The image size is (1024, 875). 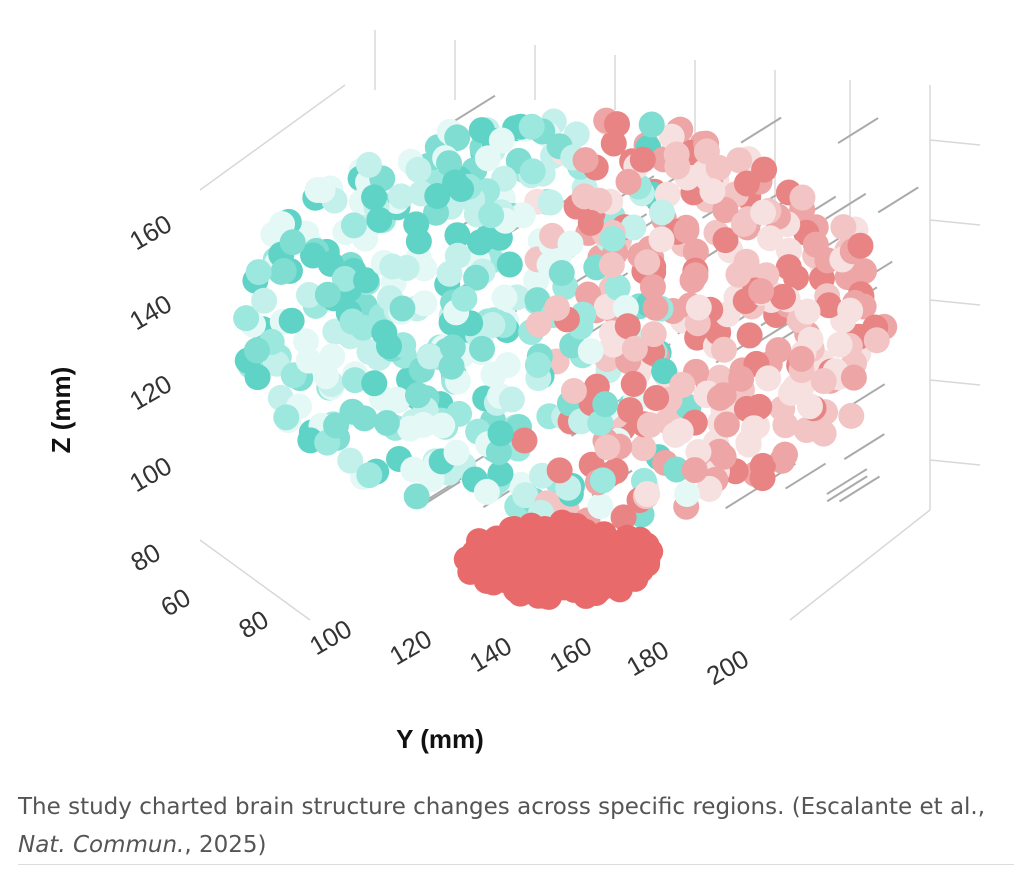 What do you see at coordinates (647, 658) in the screenshot?
I see `y-tick-label: 180` at bounding box center [647, 658].